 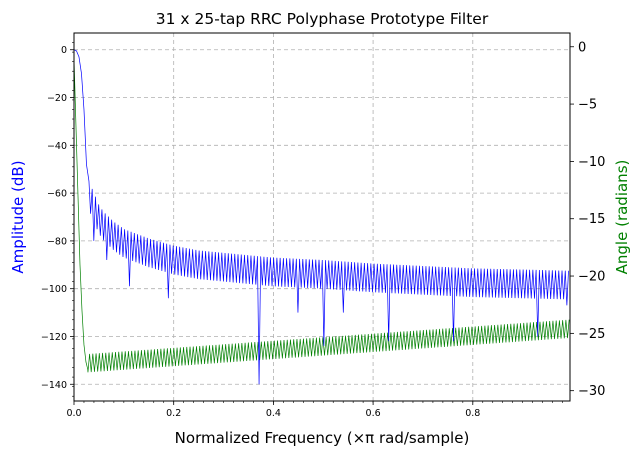 I want to click on y-left-tick-label: −100, so click(x=54, y=289).